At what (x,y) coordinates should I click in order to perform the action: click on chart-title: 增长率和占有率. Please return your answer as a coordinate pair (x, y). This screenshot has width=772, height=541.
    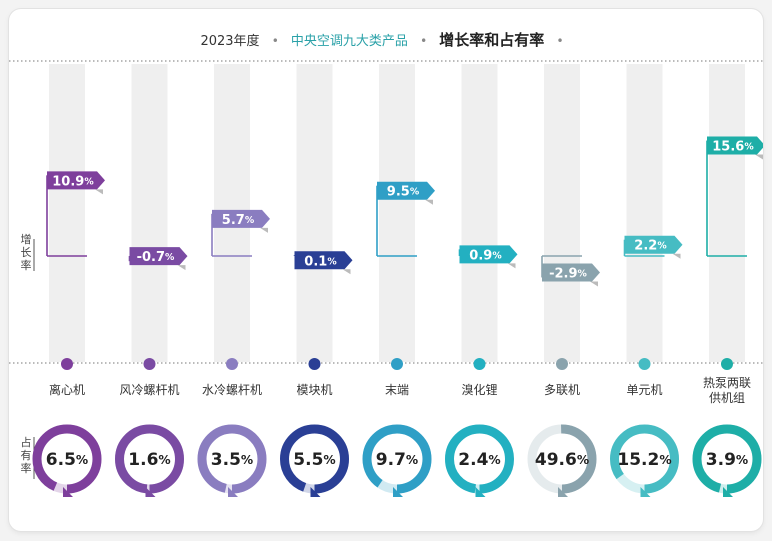
    Looking at the image, I should click on (492, 40).